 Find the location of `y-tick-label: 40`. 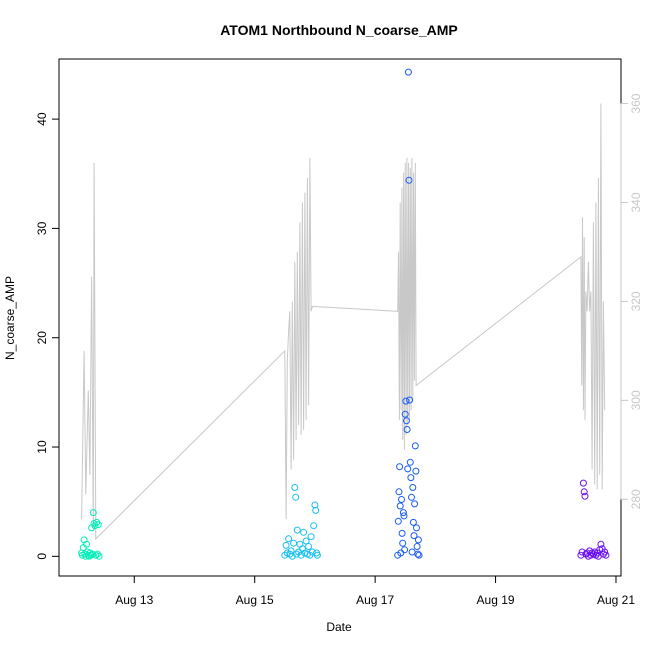

y-tick-label: 40 is located at coordinates (42, 119).